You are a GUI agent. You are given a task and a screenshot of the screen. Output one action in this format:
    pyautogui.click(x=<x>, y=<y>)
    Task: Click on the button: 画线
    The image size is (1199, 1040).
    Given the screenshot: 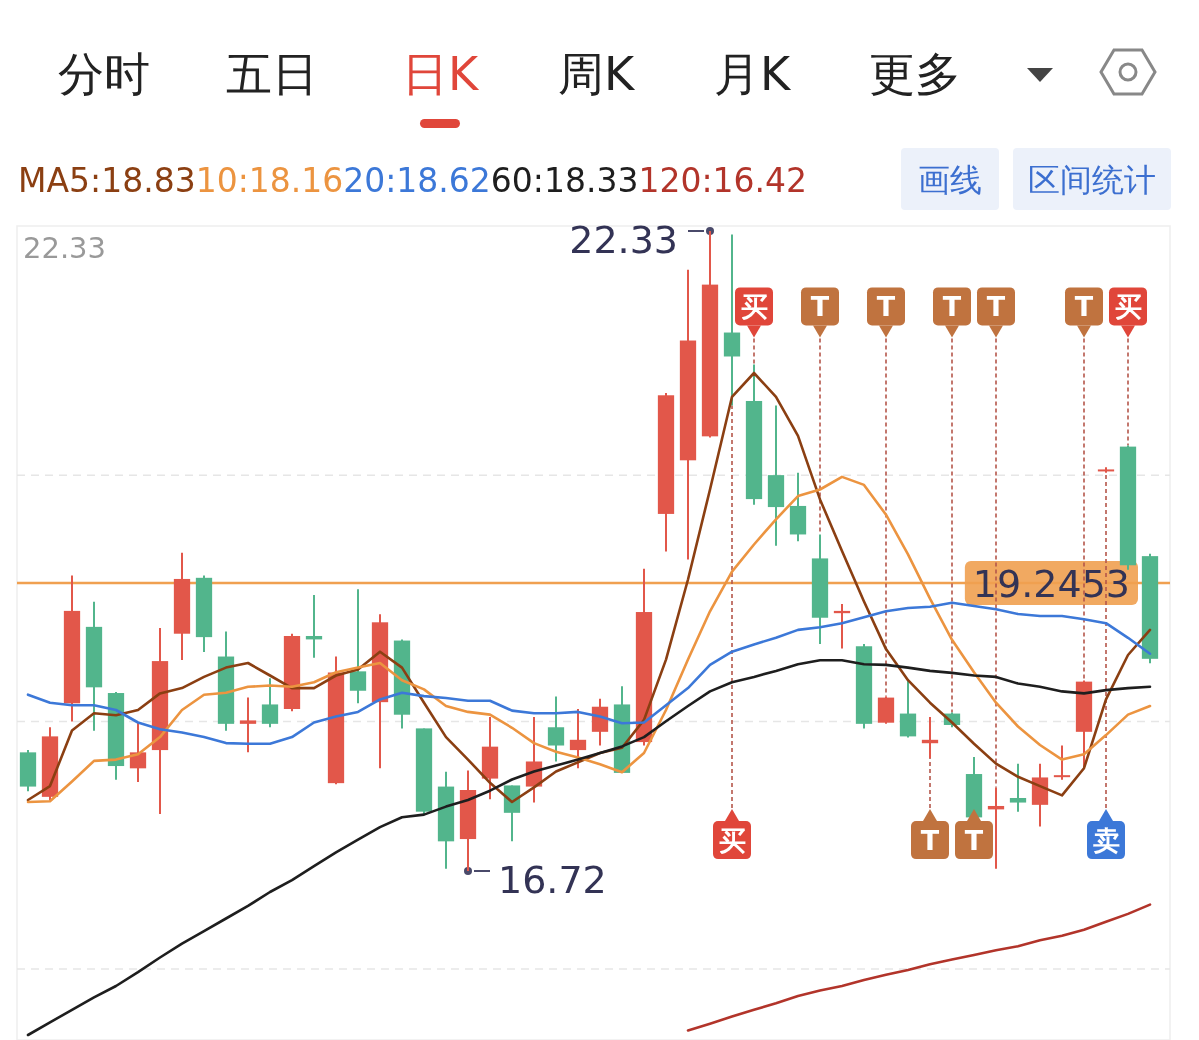 What is the action you would take?
    pyautogui.click(x=950, y=179)
    